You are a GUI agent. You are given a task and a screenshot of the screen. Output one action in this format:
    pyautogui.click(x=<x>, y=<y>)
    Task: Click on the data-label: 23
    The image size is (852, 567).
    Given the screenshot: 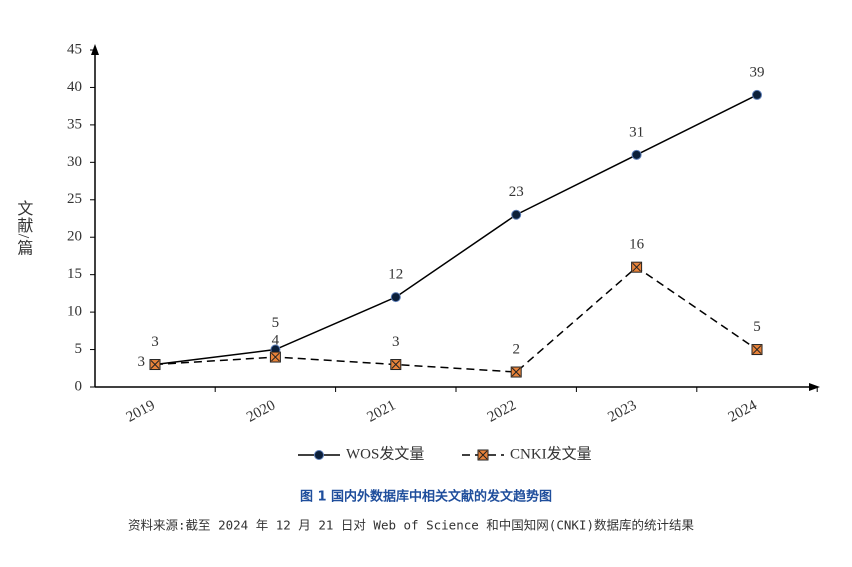 What is the action you would take?
    pyautogui.click(x=516, y=192)
    